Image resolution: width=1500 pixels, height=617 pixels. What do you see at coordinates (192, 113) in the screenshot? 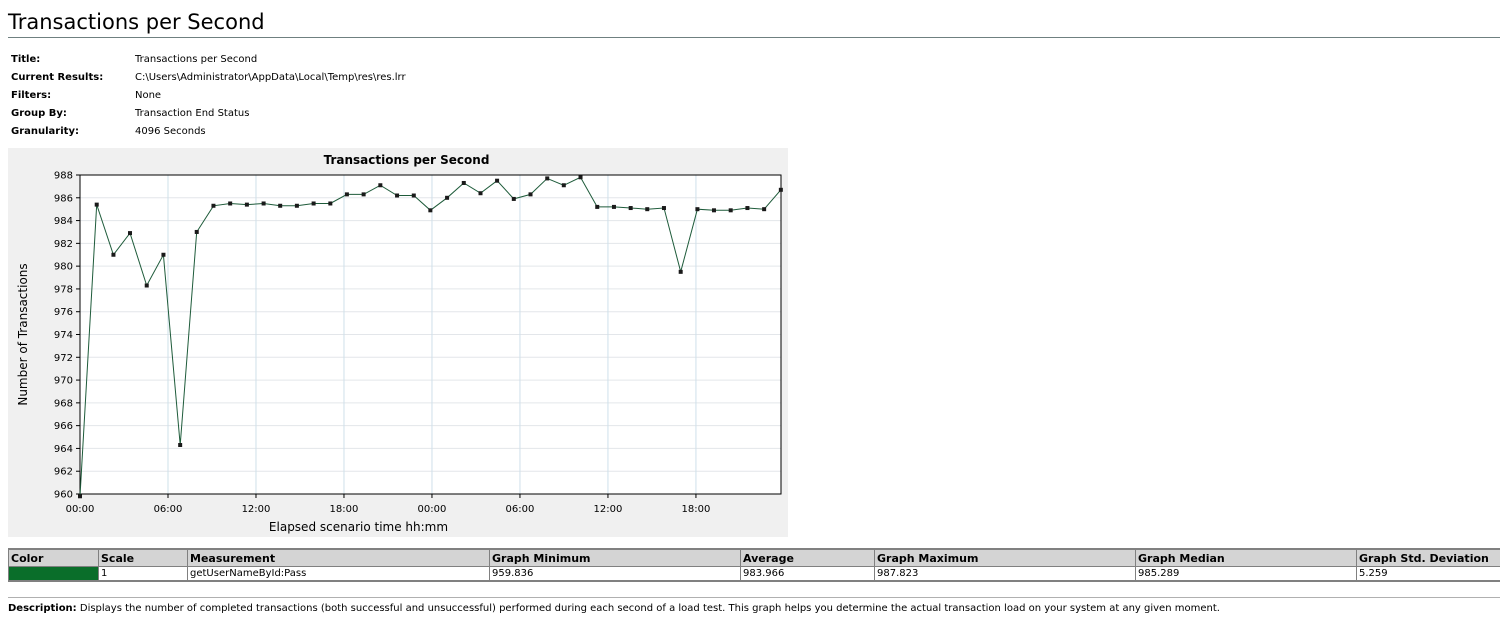
I see `meta-value: Transaction End Status` at bounding box center [192, 113].